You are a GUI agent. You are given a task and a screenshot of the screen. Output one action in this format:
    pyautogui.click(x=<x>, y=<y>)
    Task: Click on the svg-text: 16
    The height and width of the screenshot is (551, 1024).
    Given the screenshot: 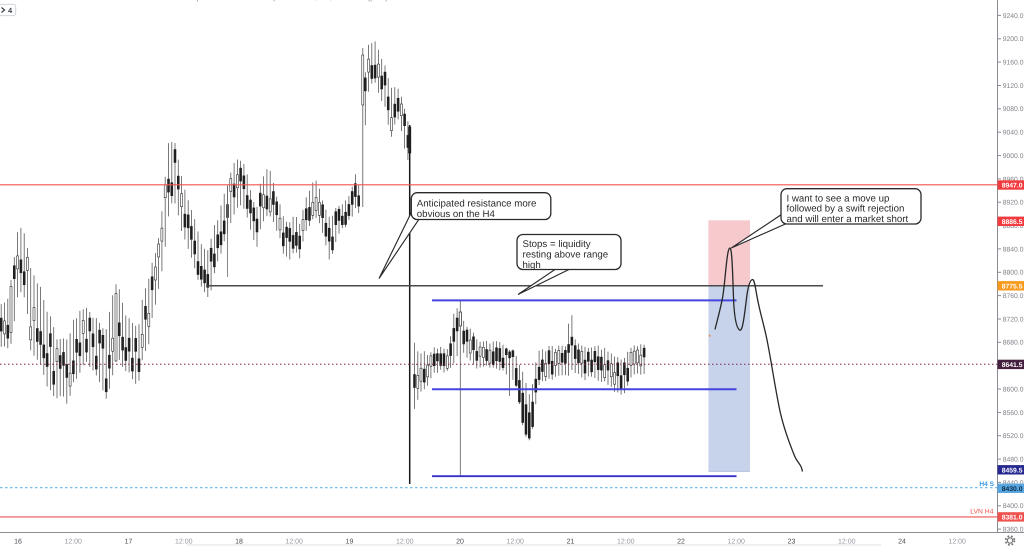 What is the action you would take?
    pyautogui.click(x=18, y=542)
    